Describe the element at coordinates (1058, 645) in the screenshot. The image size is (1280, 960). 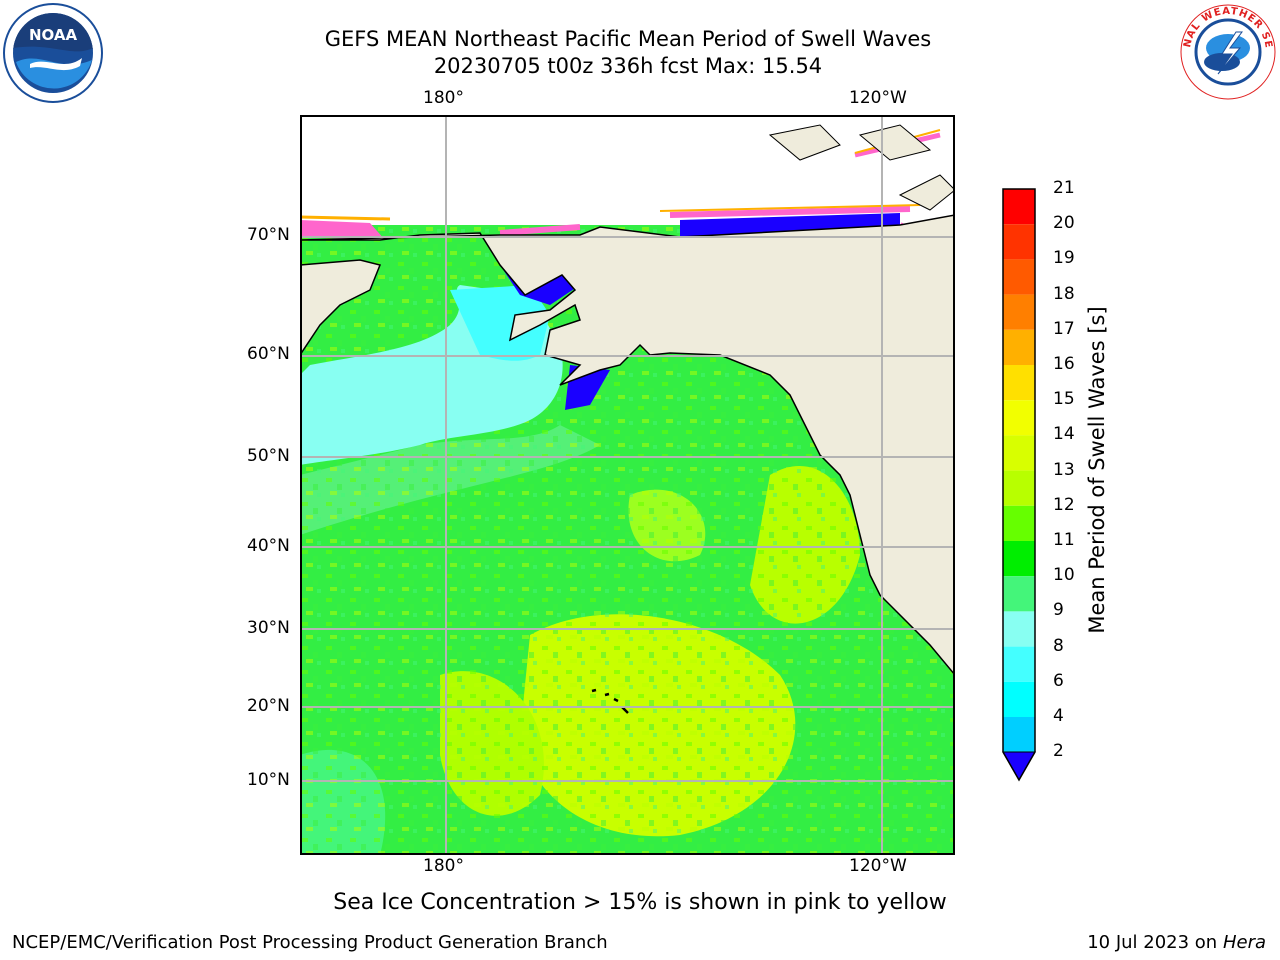
I see `colorbar-tick-label: 8` at that location.